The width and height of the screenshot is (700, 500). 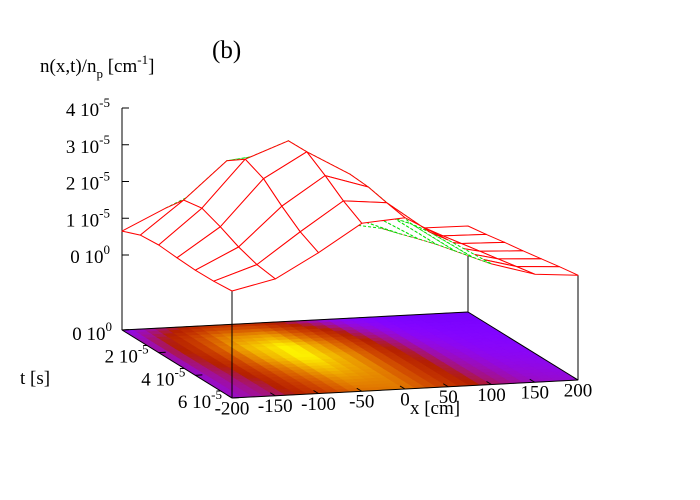 I want to click on z-axis-label-text: n(x,t)/n, so click(x=68, y=66).